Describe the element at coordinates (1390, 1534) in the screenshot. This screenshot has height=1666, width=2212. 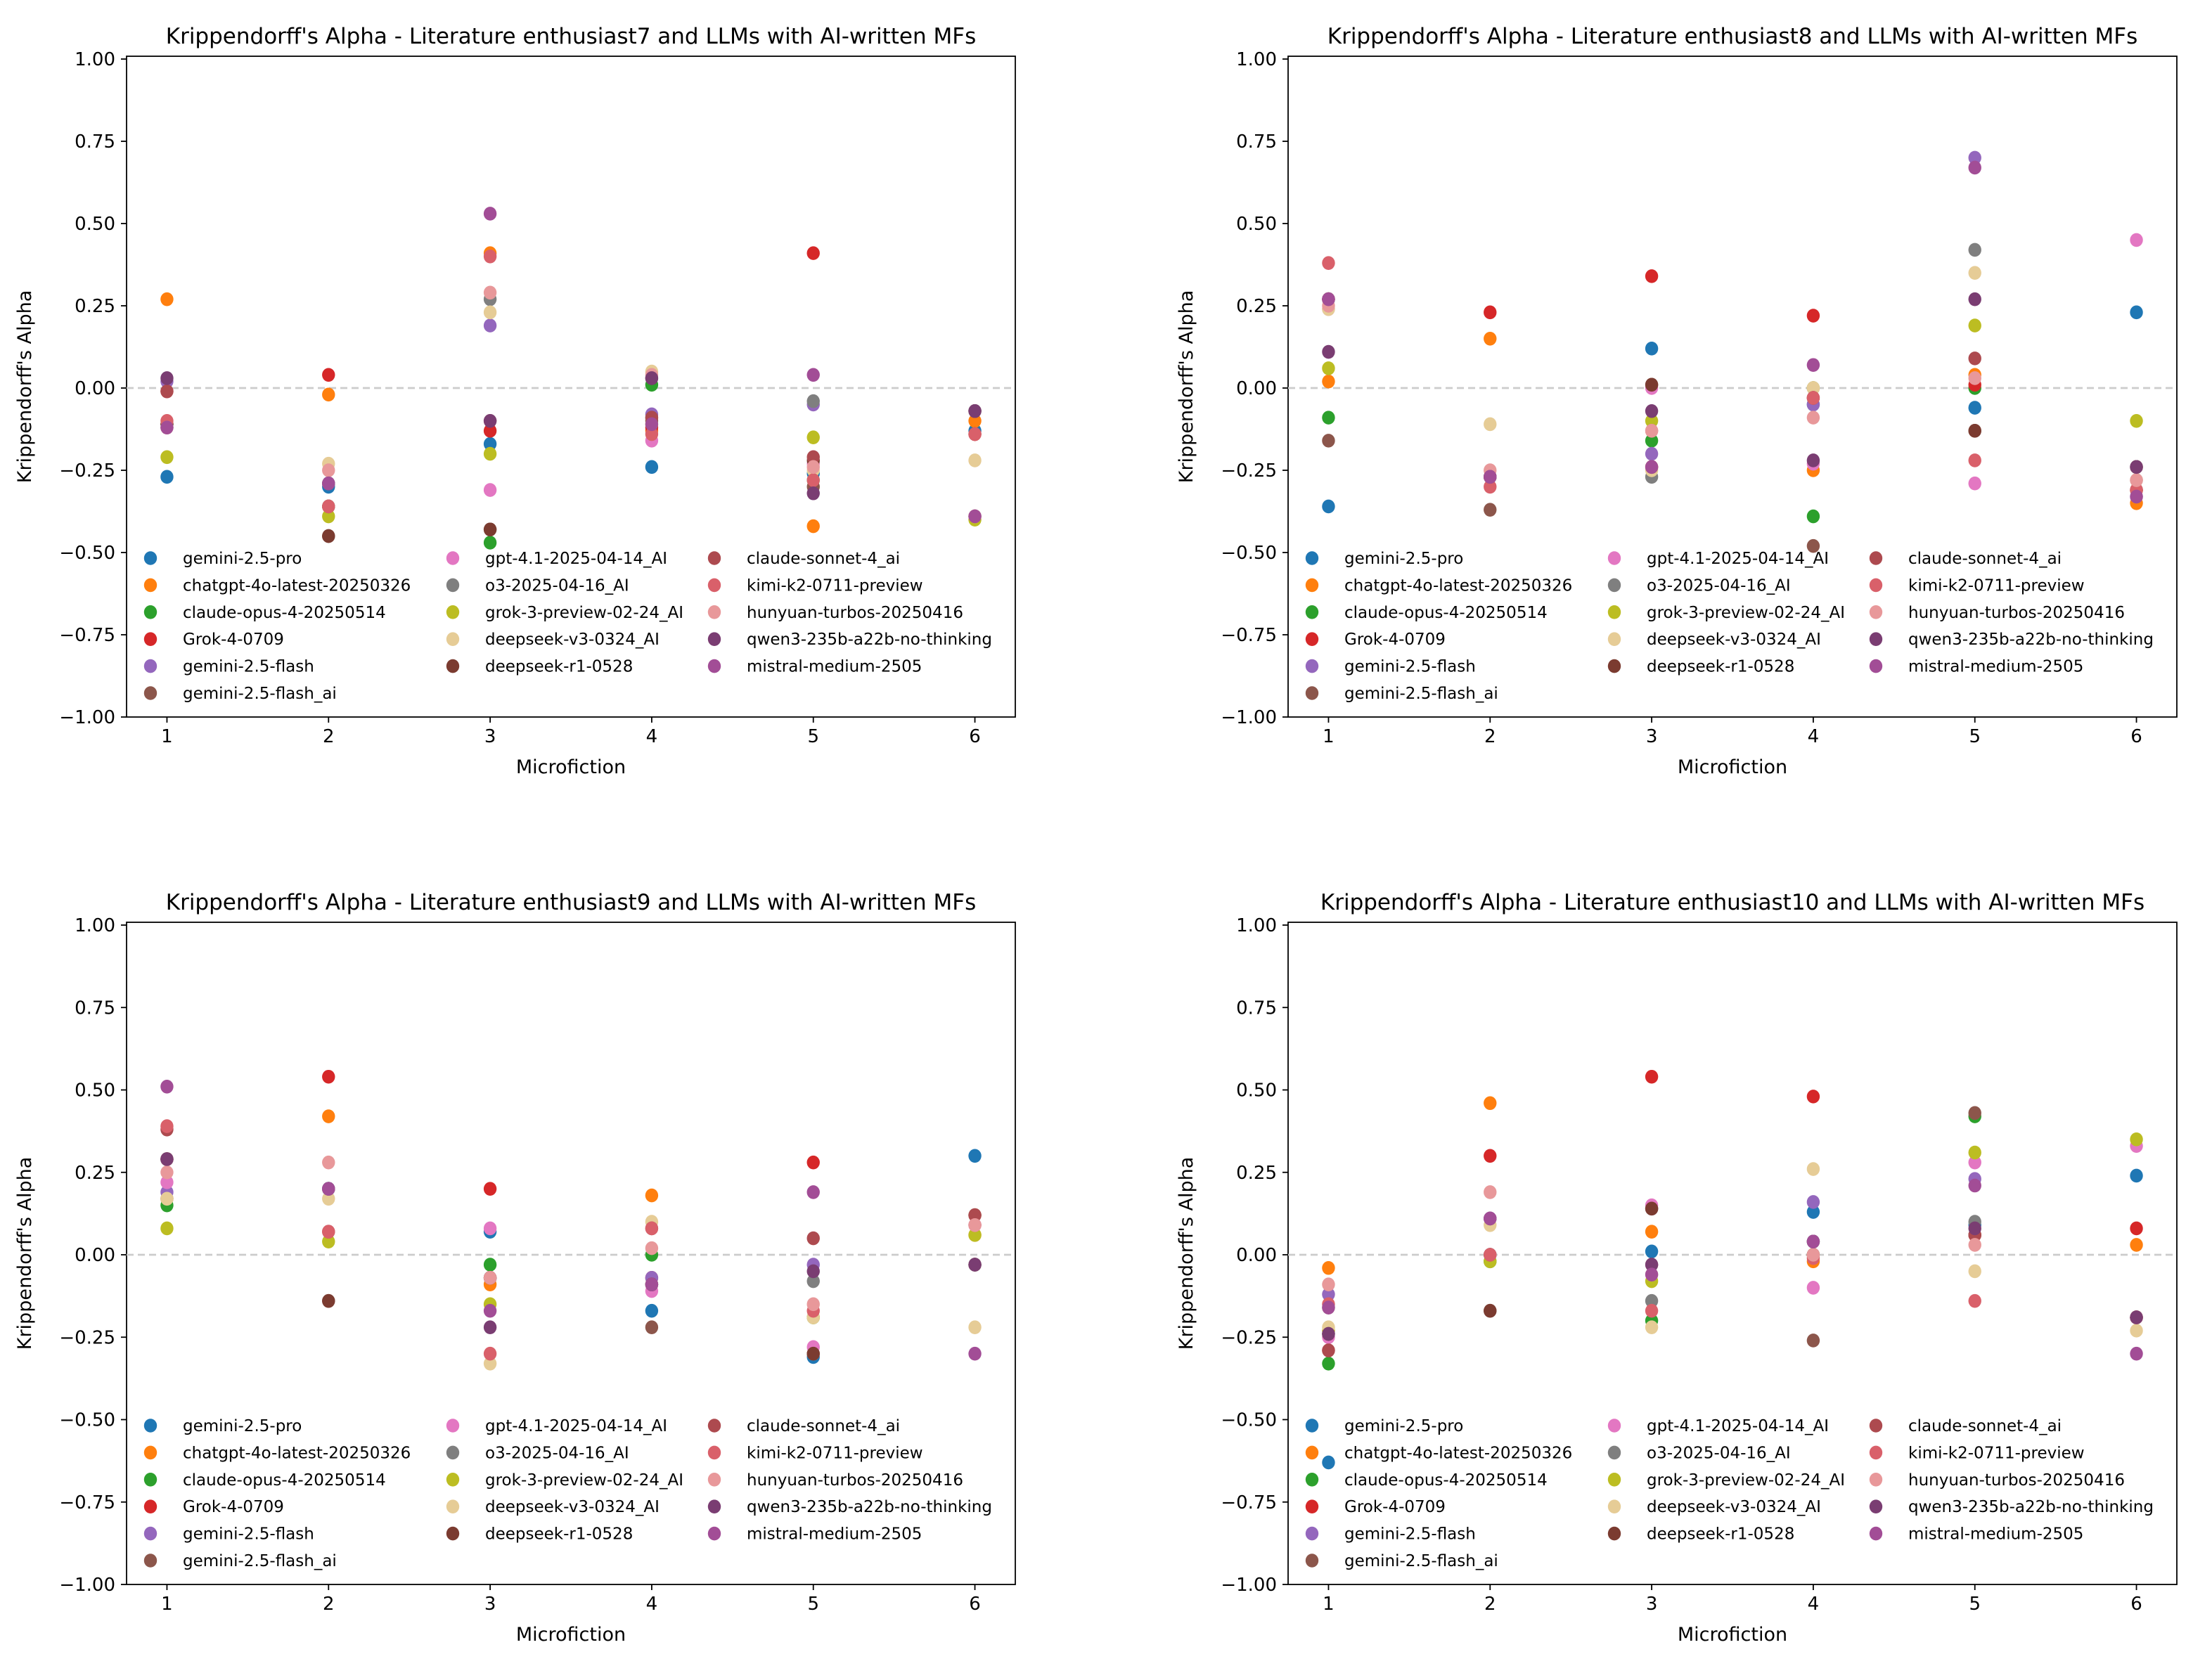
I see `legend-item: gemini-2.5-flash` at that location.